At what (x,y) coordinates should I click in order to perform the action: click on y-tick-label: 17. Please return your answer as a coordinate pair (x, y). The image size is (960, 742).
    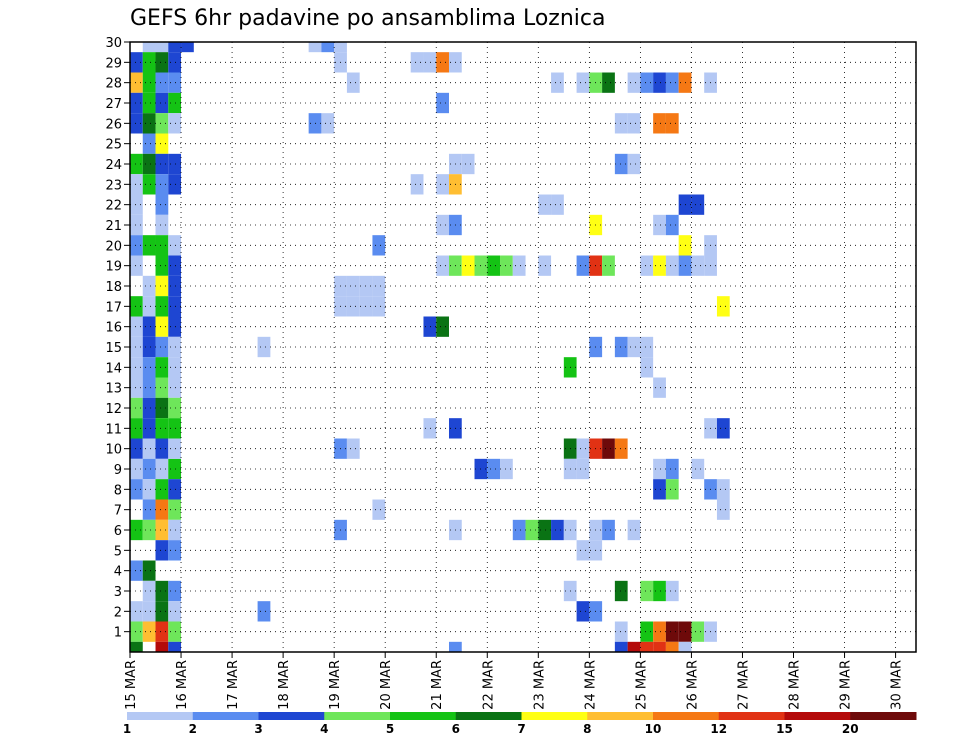
    Looking at the image, I should click on (113, 307).